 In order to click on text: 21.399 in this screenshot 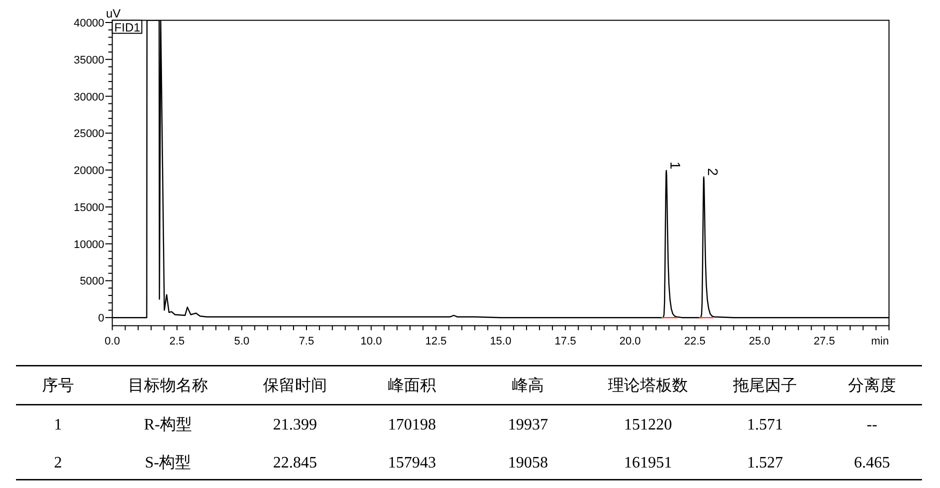, I will do `click(295, 425)`.